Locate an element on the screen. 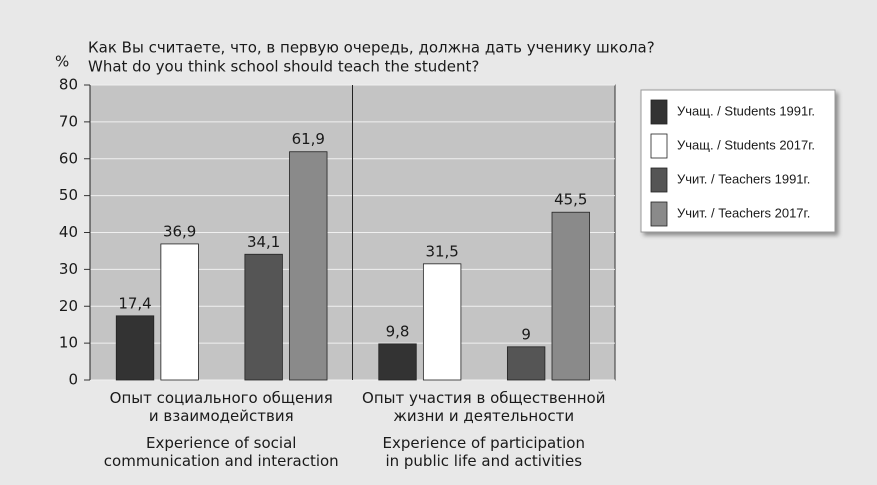 This screenshot has width=877, height=485. y-tick-label: 0 is located at coordinates (73, 380).